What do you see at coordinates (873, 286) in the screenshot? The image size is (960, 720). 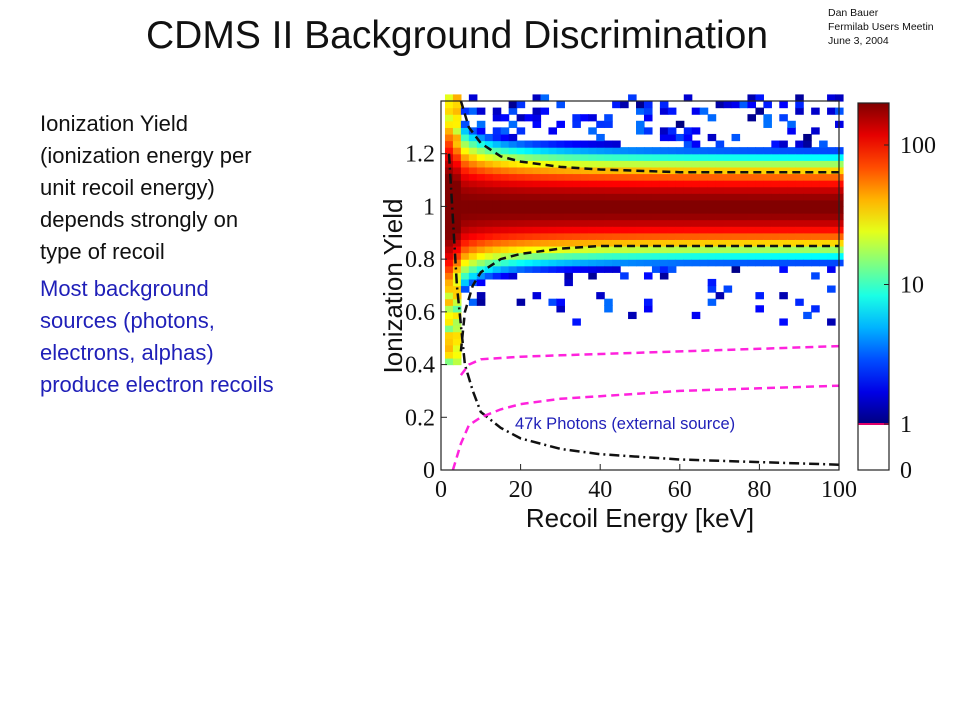 I see `colorbar-frame` at bounding box center [873, 286].